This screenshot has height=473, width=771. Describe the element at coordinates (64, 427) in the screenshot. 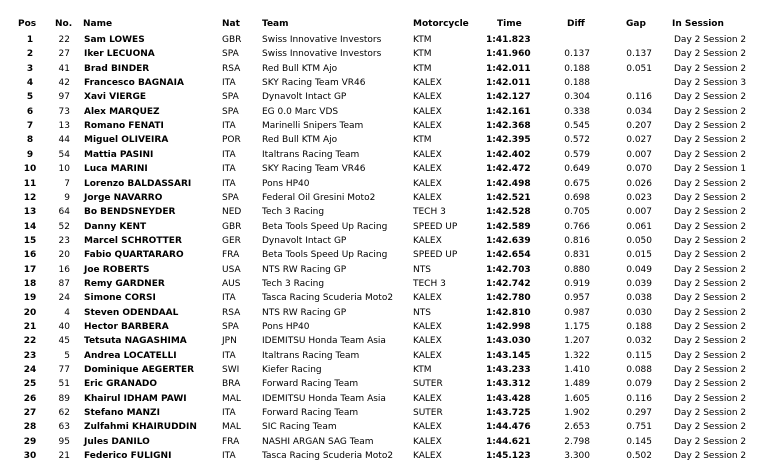

I see `cell-no: 63` at that location.